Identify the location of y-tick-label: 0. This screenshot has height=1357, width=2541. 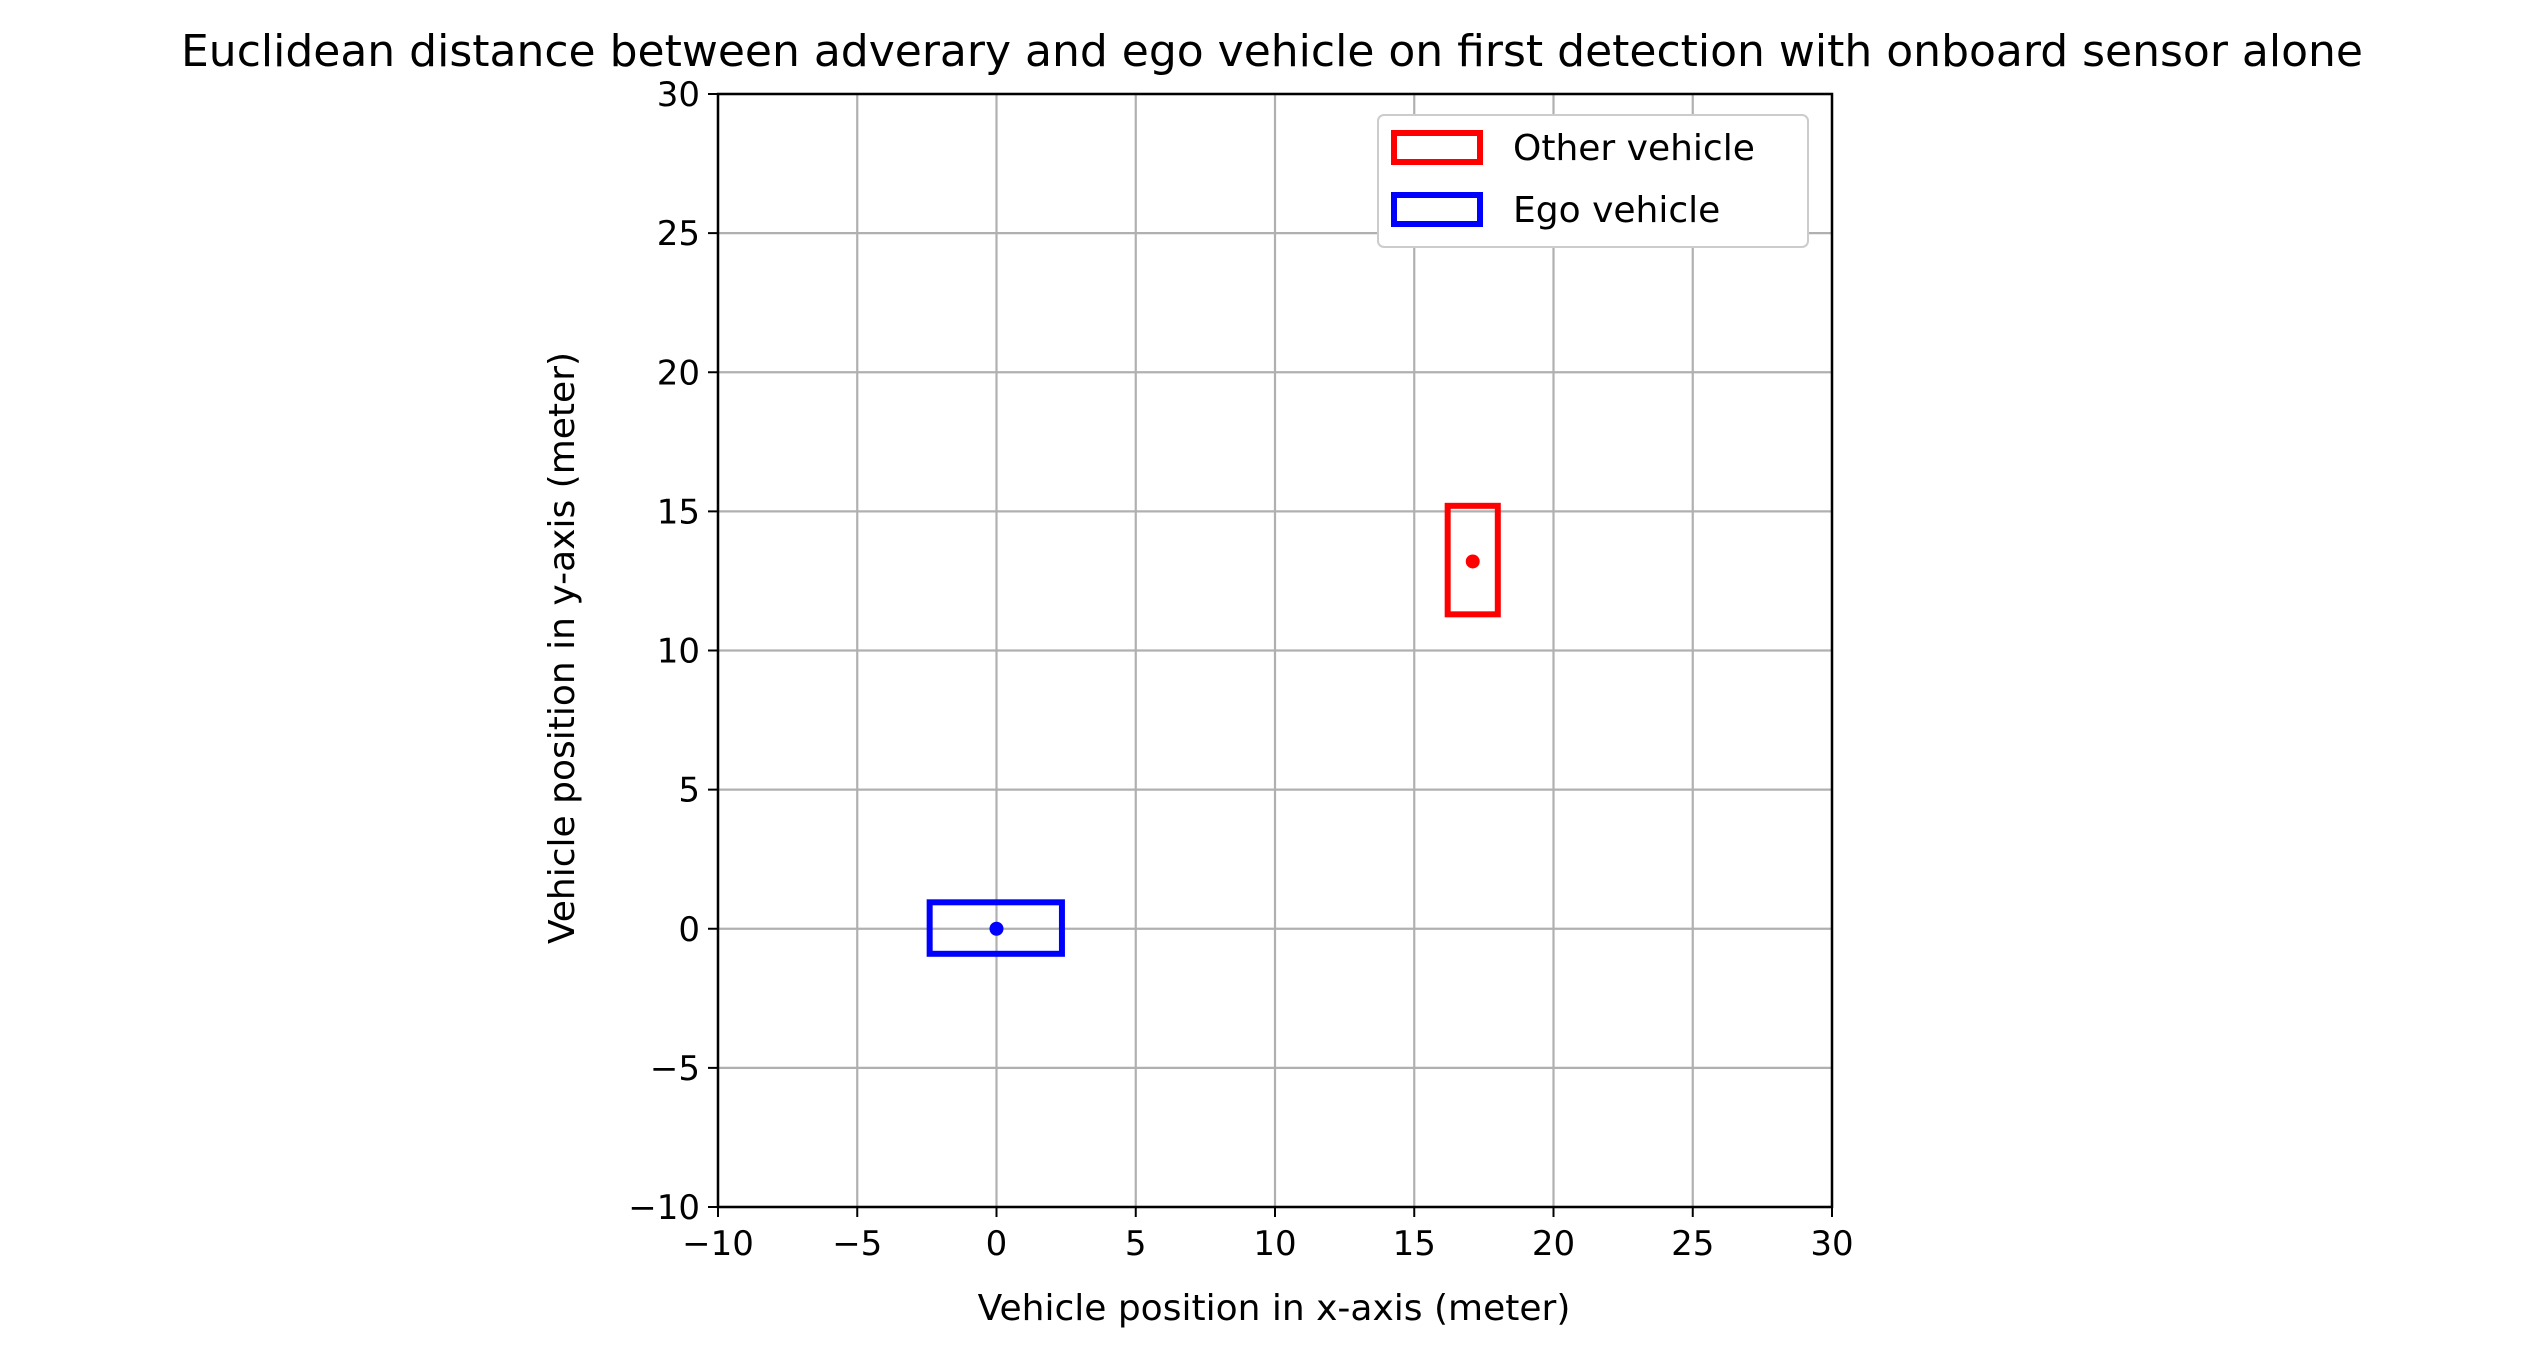
(689, 930).